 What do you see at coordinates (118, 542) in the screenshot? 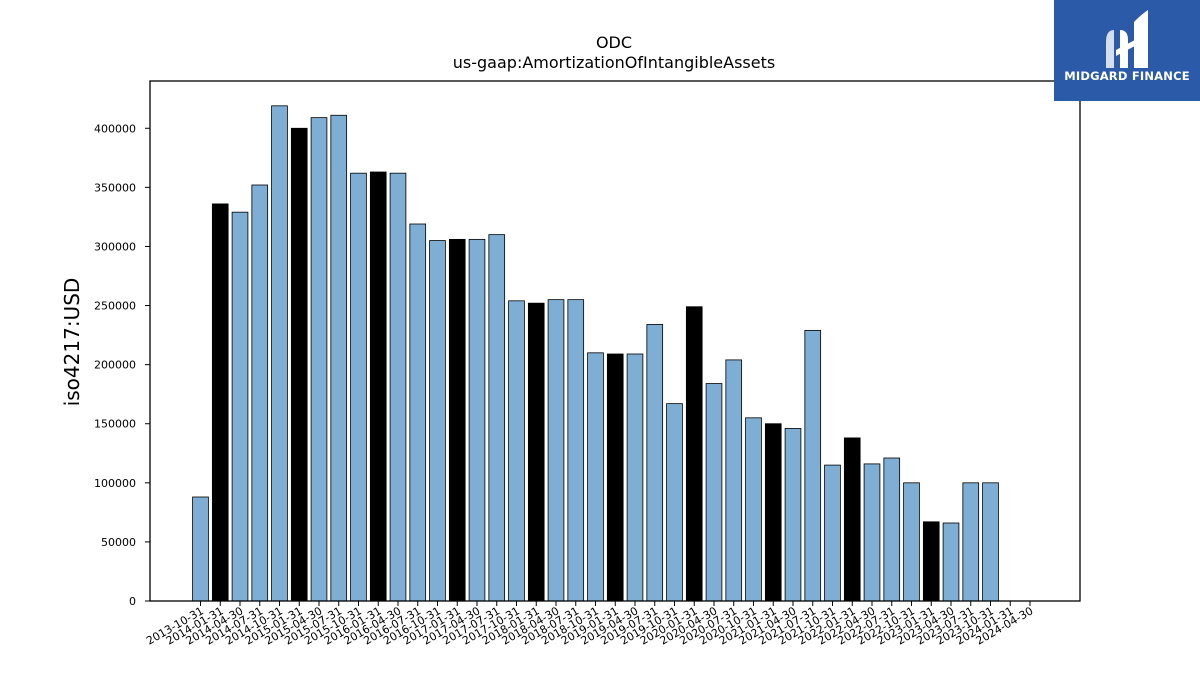
I see `y-tick-label: 50000` at bounding box center [118, 542].